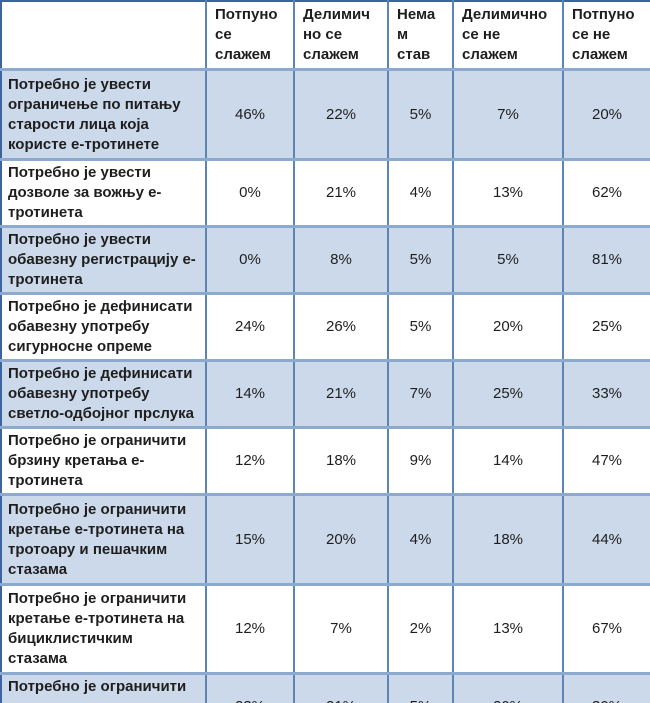 Image resolution: width=650 pixels, height=703 pixels. I want to click on value-cell: 8%, so click(341, 260).